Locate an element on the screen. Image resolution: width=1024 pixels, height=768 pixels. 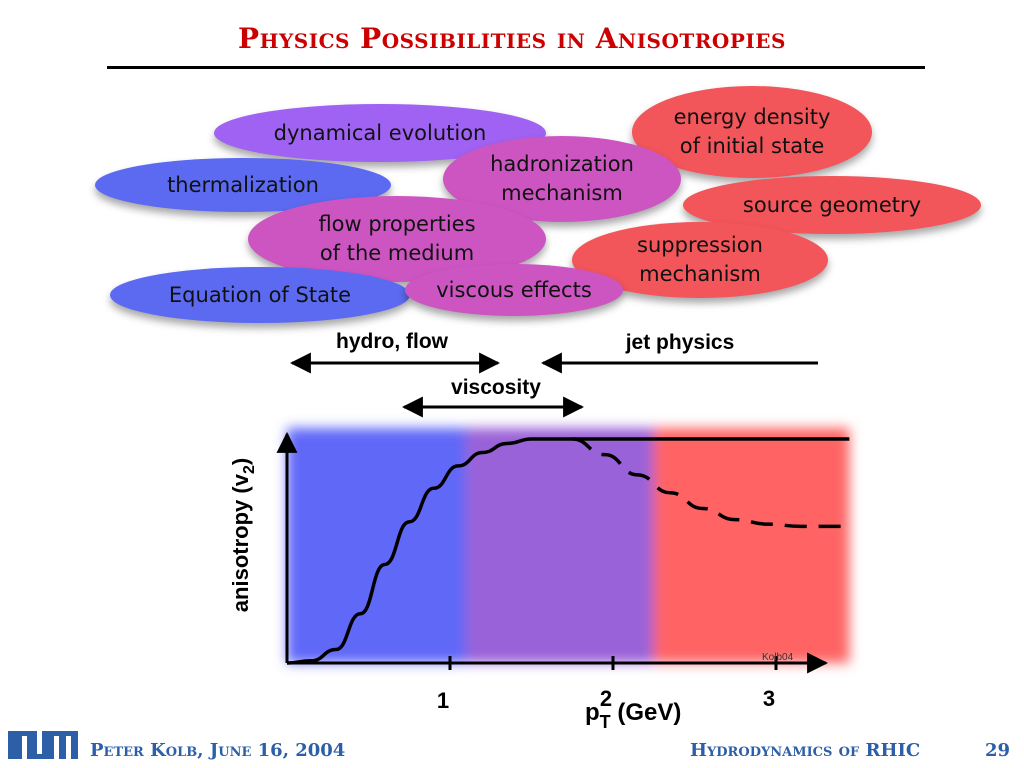
region-crossover is located at coordinates (560, 545).